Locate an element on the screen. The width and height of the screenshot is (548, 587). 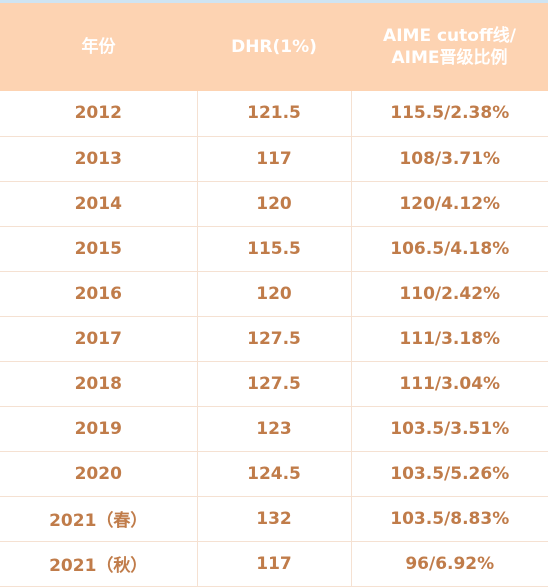
table-row: 2014 120 120/4.12% is located at coordinates (274, 204).